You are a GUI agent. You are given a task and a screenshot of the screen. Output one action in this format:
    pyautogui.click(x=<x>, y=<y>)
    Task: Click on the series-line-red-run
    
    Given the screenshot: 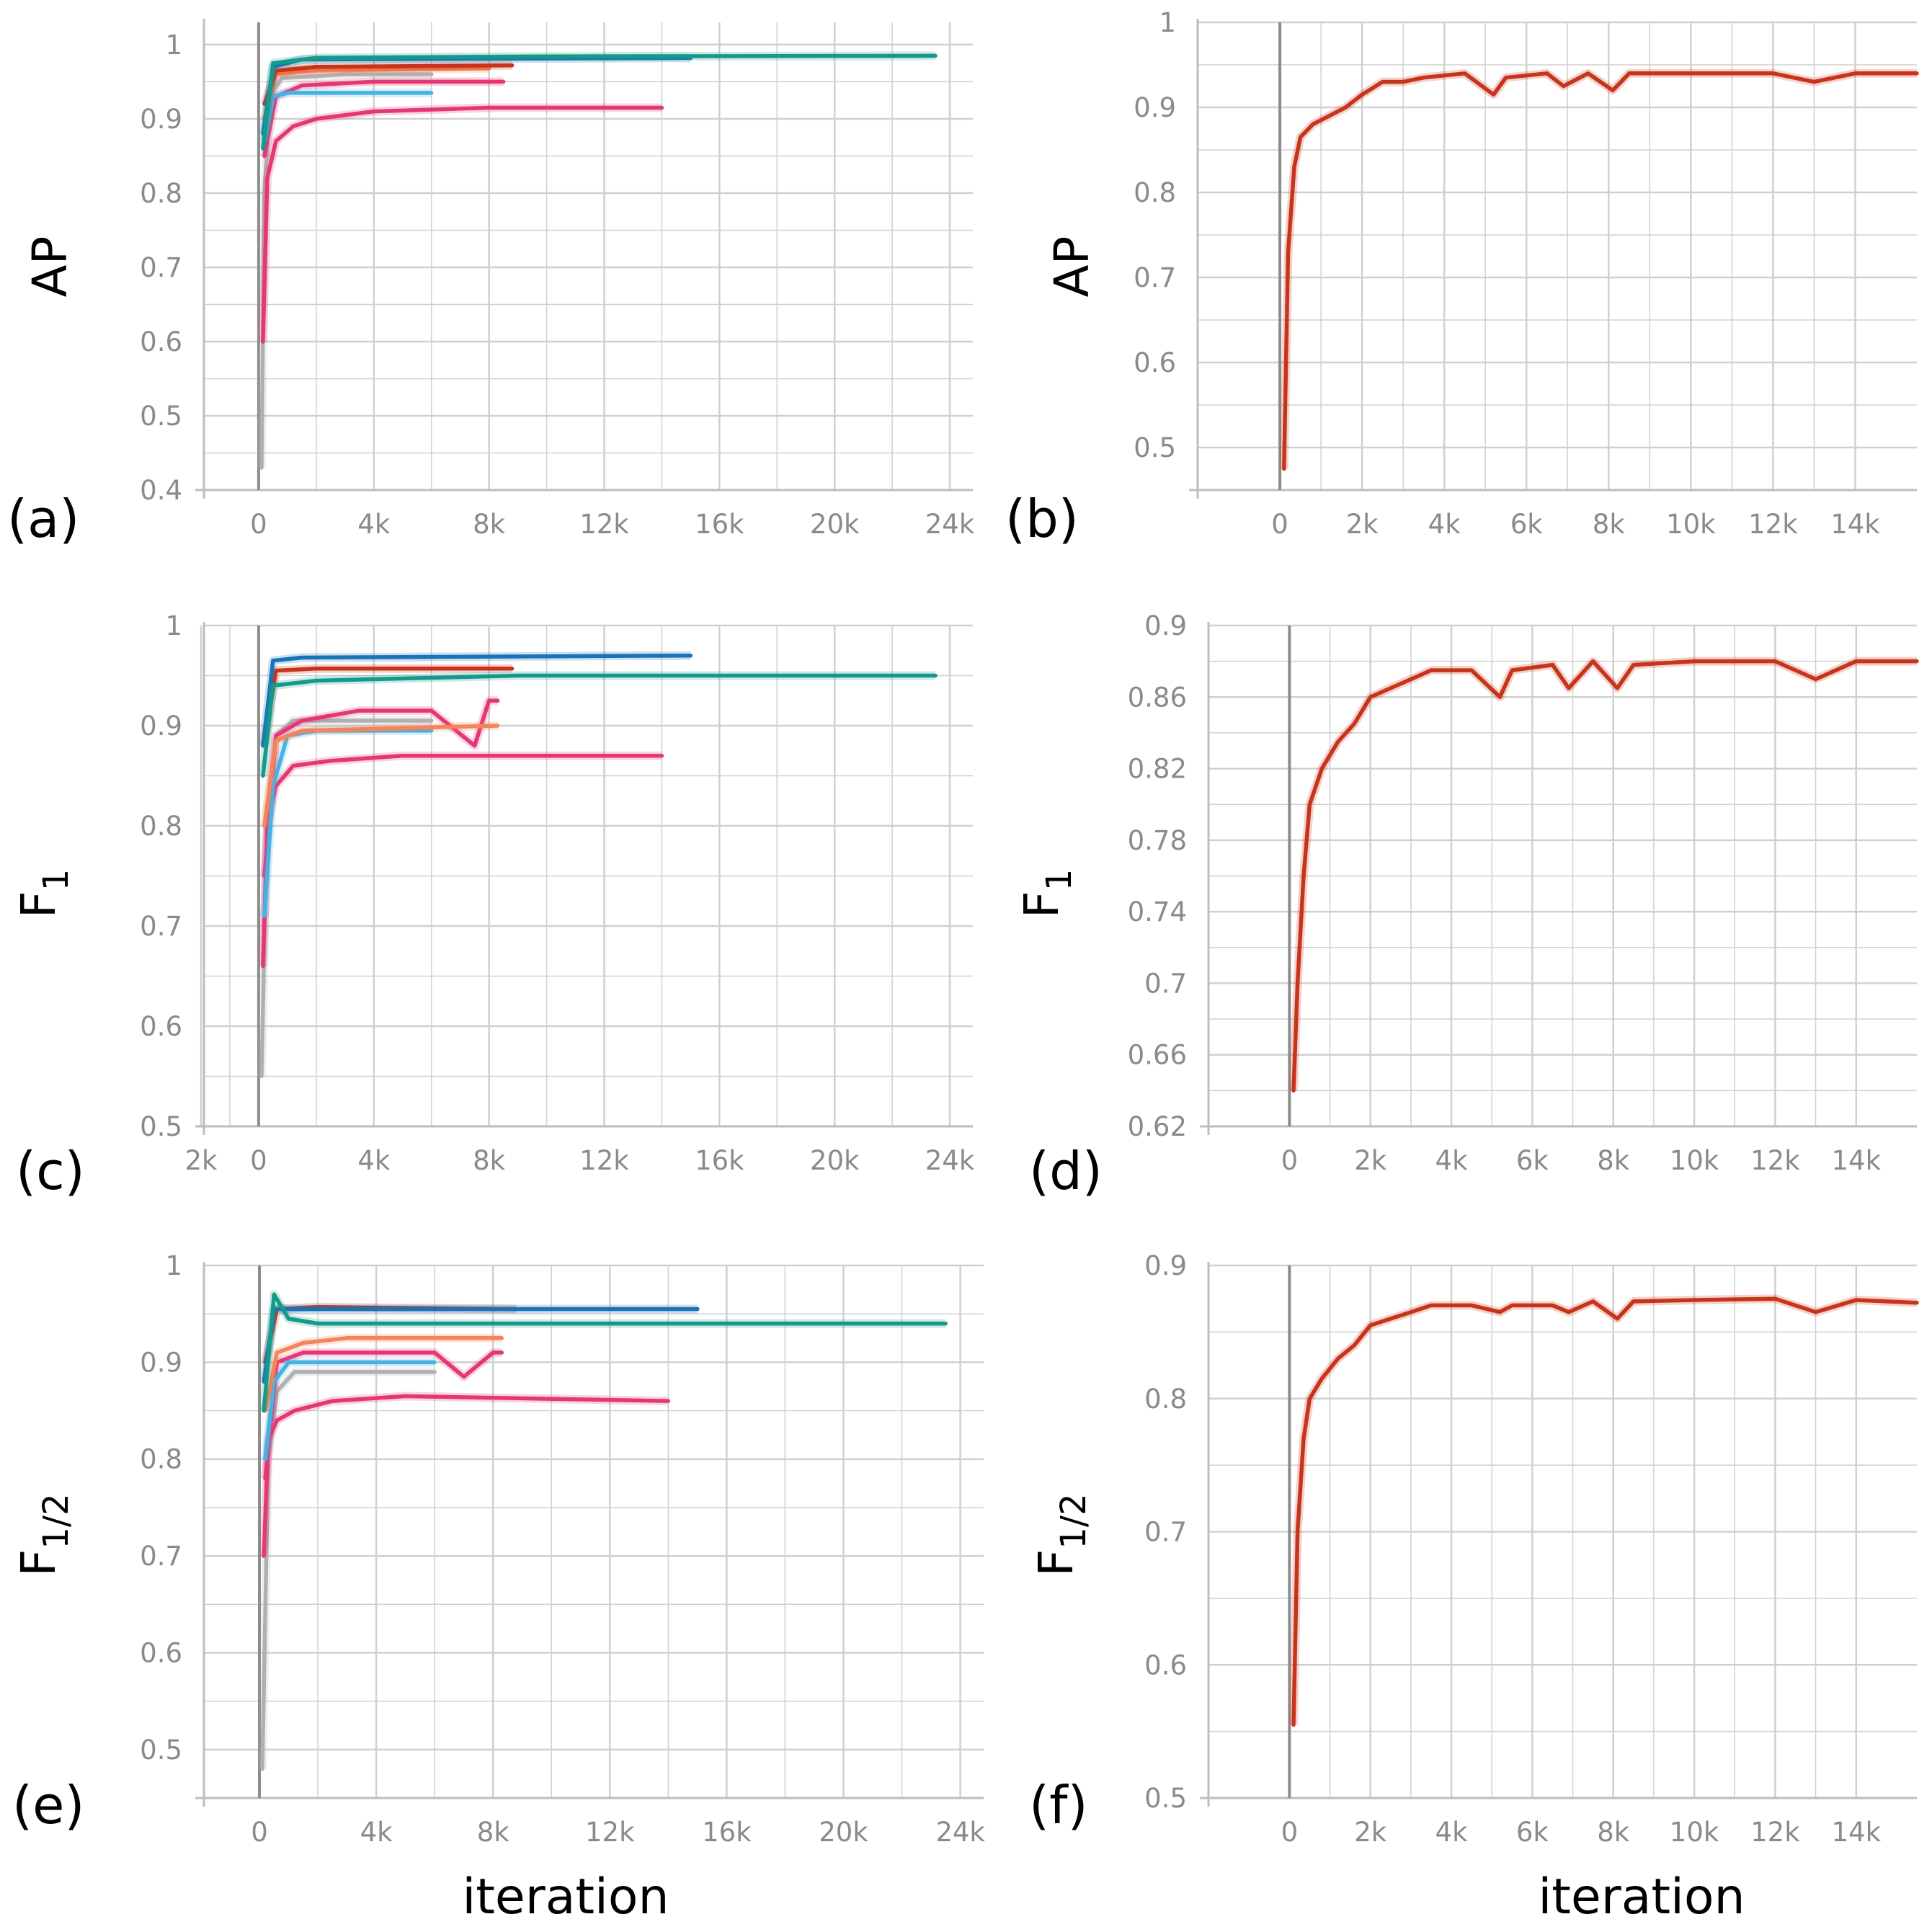 What is the action you would take?
    pyautogui.click(x=1605, y=1511)
    